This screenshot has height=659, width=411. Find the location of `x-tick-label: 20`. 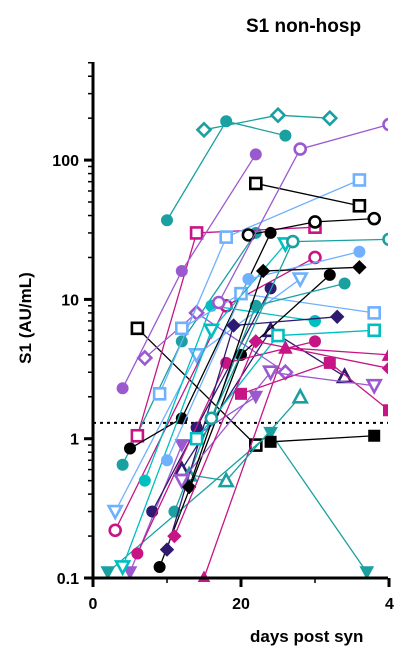

x-tick-label: 20 is located at coordinates (241, 604).